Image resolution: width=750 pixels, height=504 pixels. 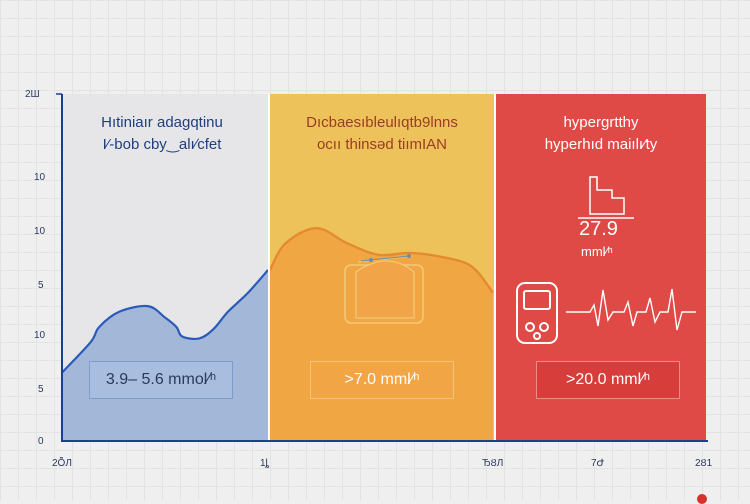 I want to click on normal-range-label: 3.9– 5.6 mmol⁄ʰ, so click(x=161, y=379).